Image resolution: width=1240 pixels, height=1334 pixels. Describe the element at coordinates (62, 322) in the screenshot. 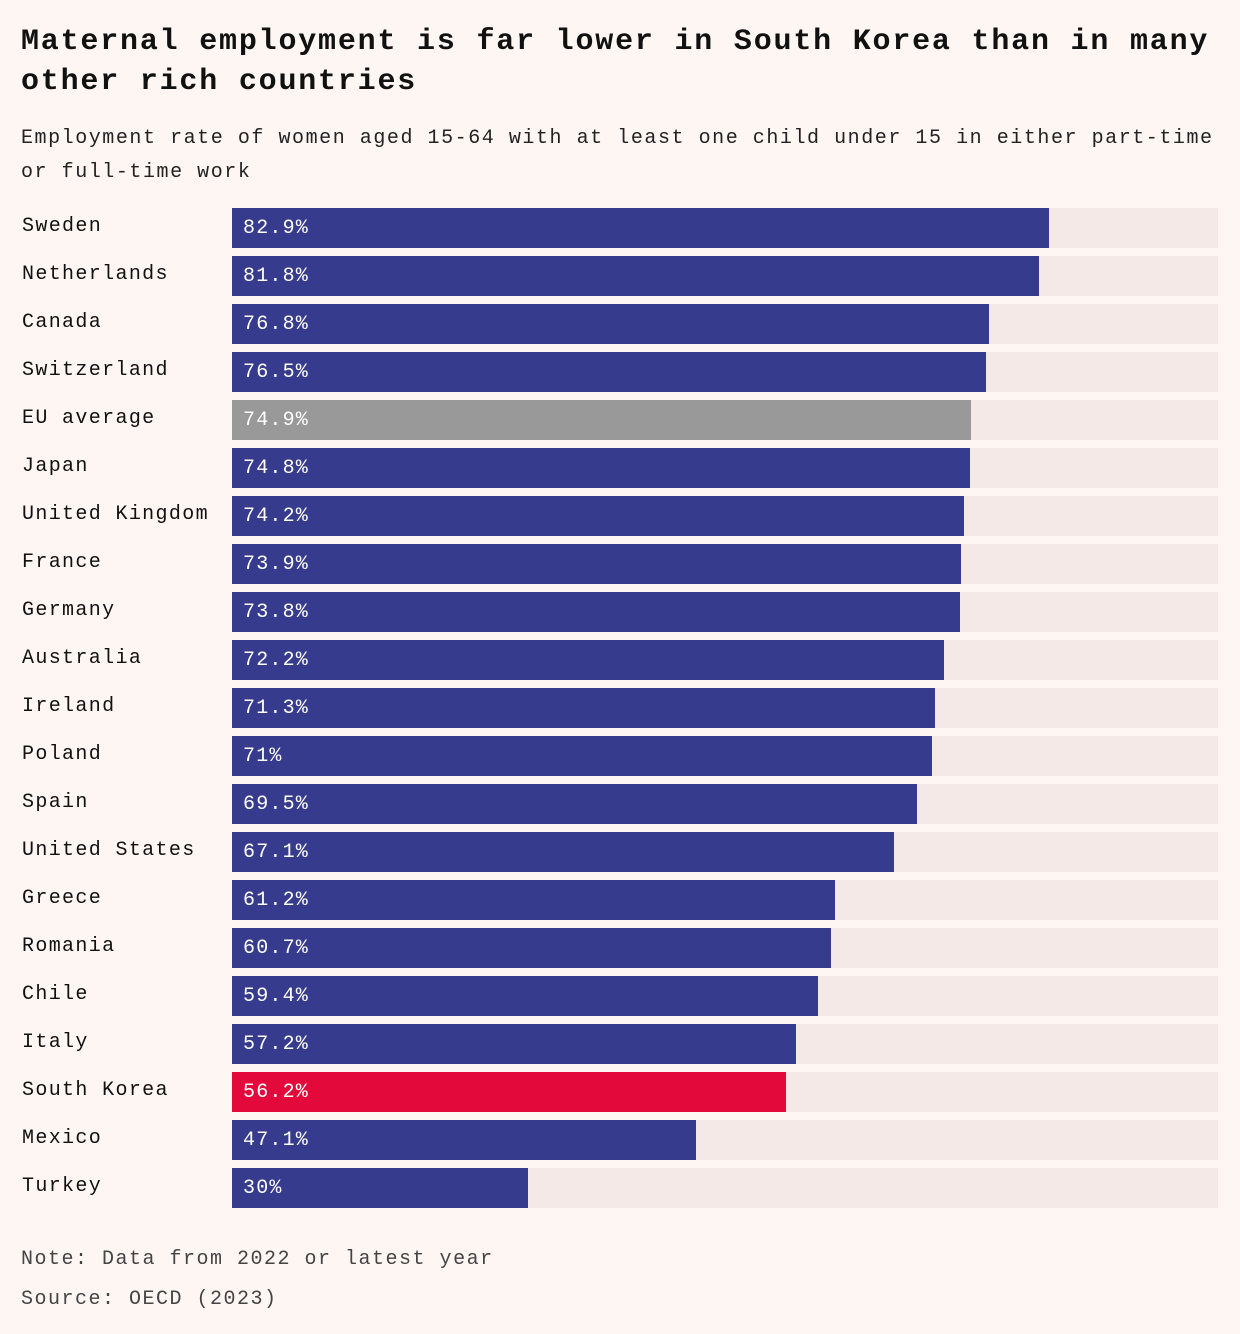

I see `category-label: Canada` at that location.